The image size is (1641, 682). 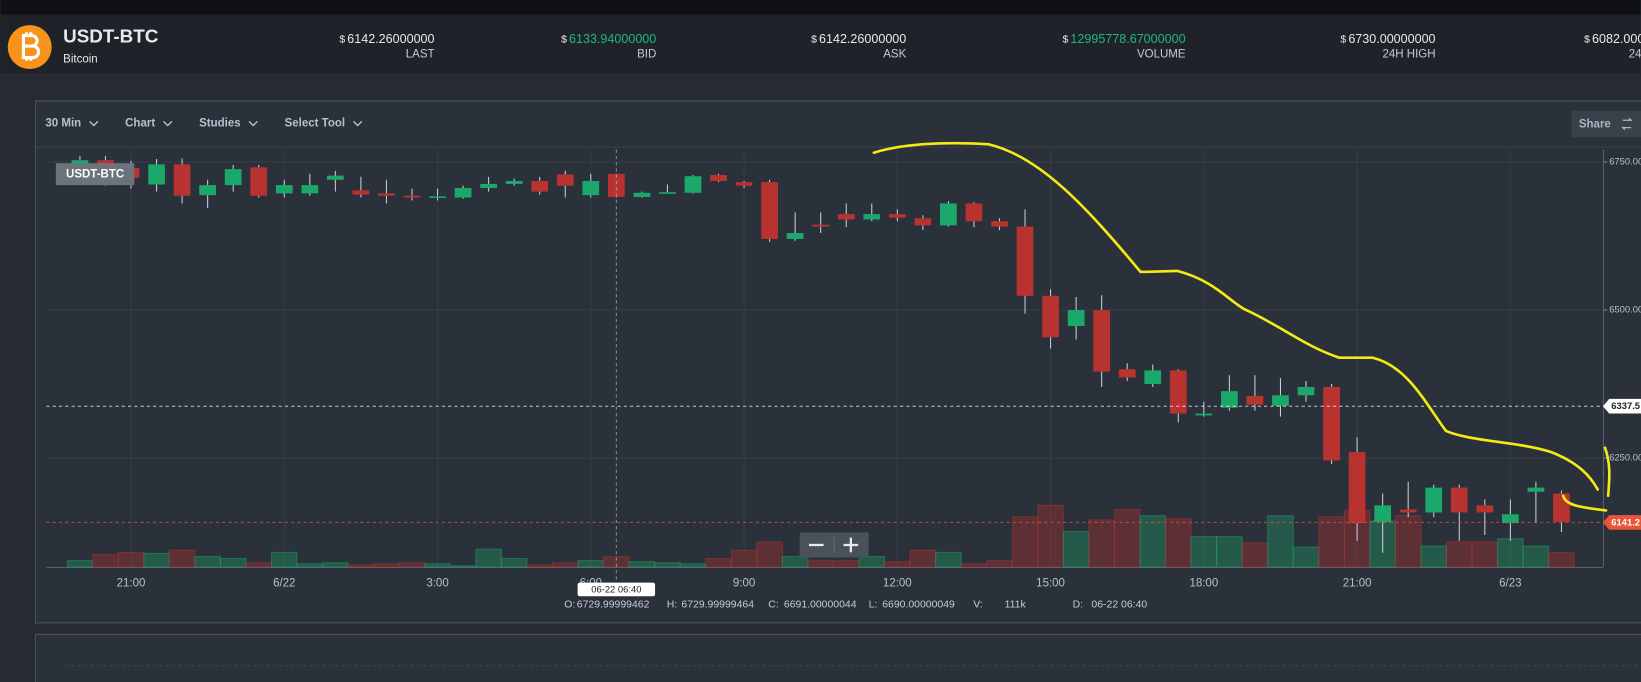 What do you see at coordinates (1616, 39) in the screenshot?
I see `stat-value: 6082.00000000` at bounding box center [1616, 39].